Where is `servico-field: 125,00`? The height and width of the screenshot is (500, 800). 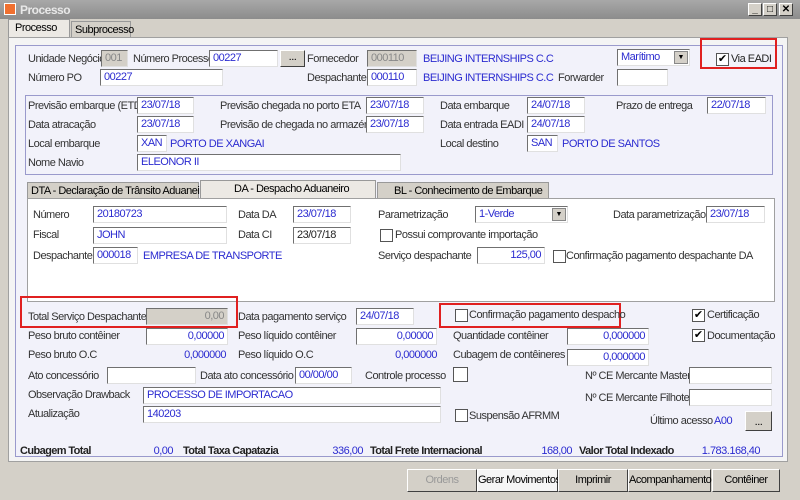
servico-field: 125,00 is located at coordinates (511, 255).